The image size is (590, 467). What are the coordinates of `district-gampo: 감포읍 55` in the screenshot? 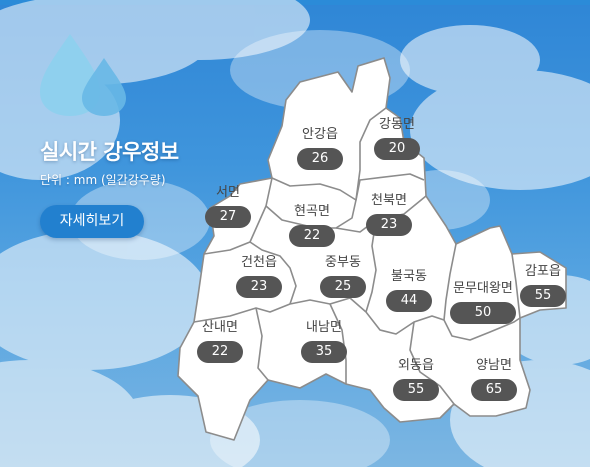 It's located at (543, 285).